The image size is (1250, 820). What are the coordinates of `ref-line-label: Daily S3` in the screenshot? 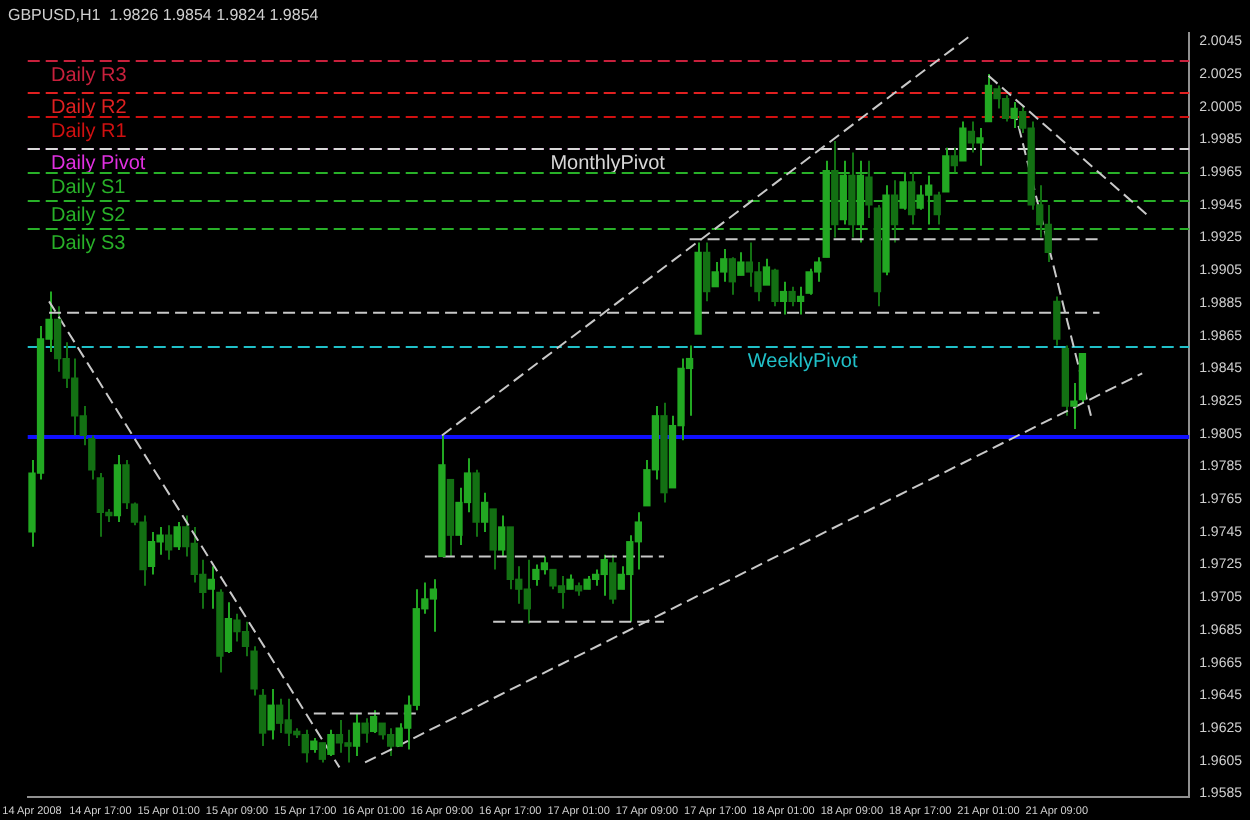 It's located at (88, 243).